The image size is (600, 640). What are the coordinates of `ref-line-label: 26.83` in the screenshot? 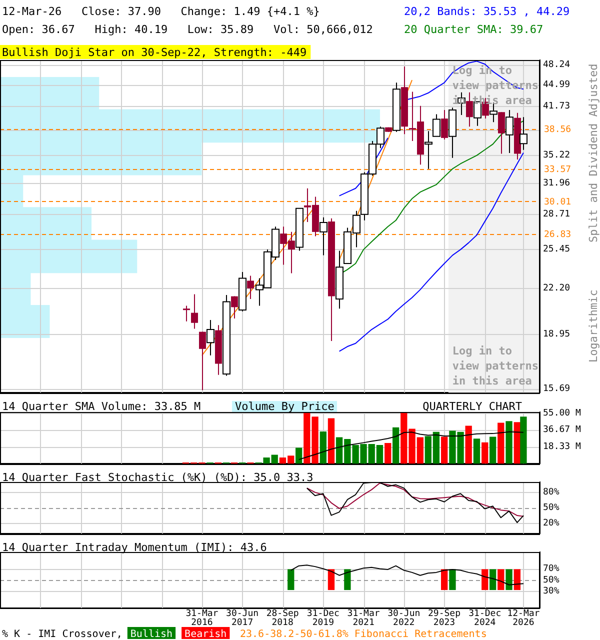 It's located at (558, 235).